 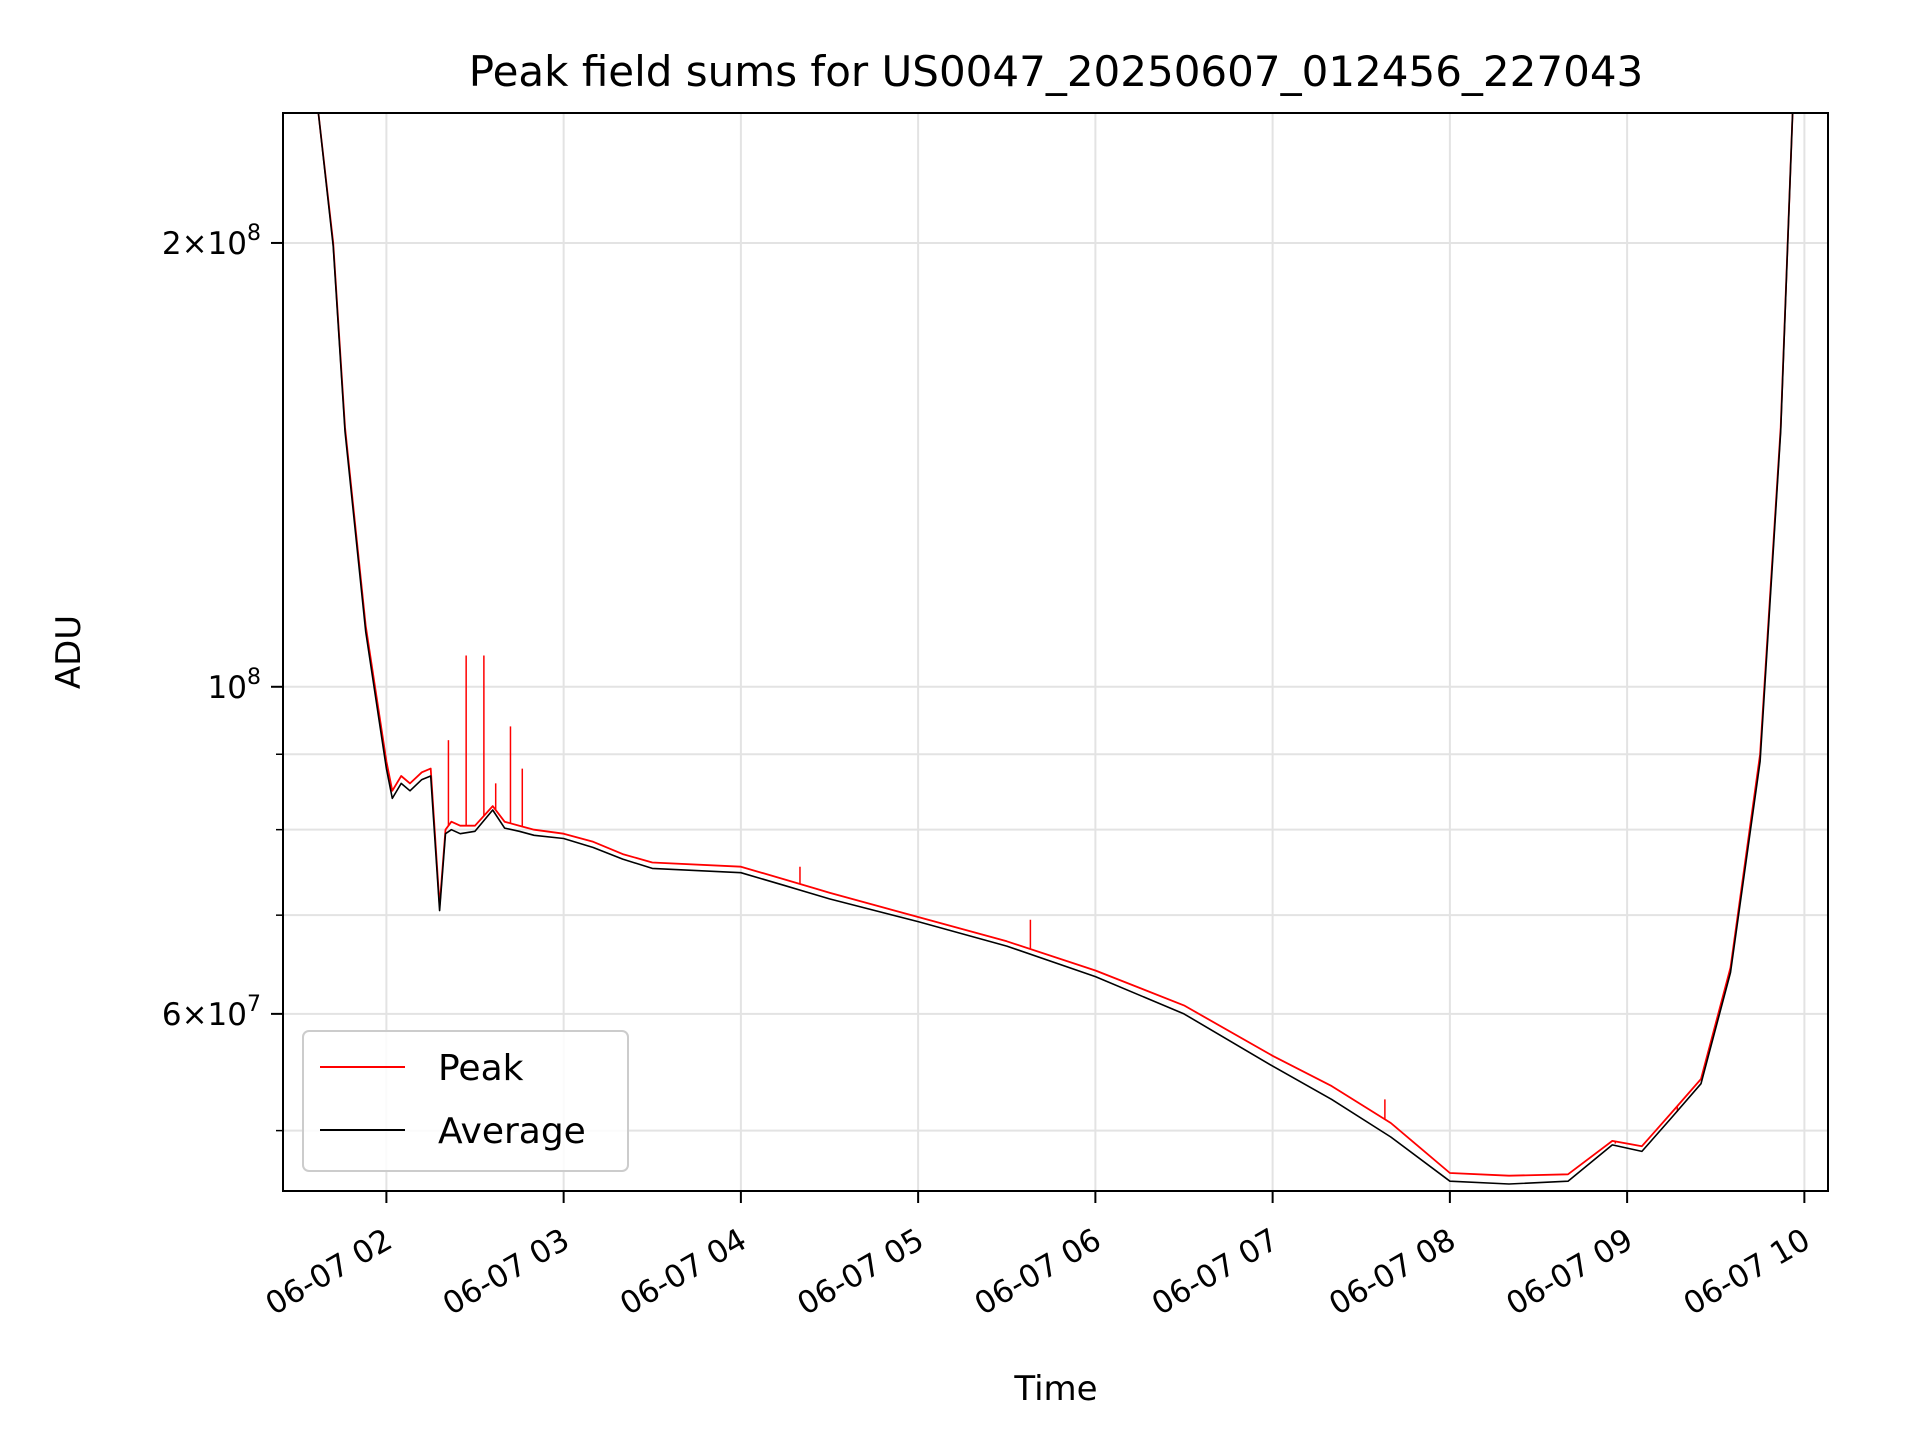 What do you see at coordinates (1055, 1389) in the screenshot?
I see `x-axis-label: Time` at bounding box center [1055, 1389].